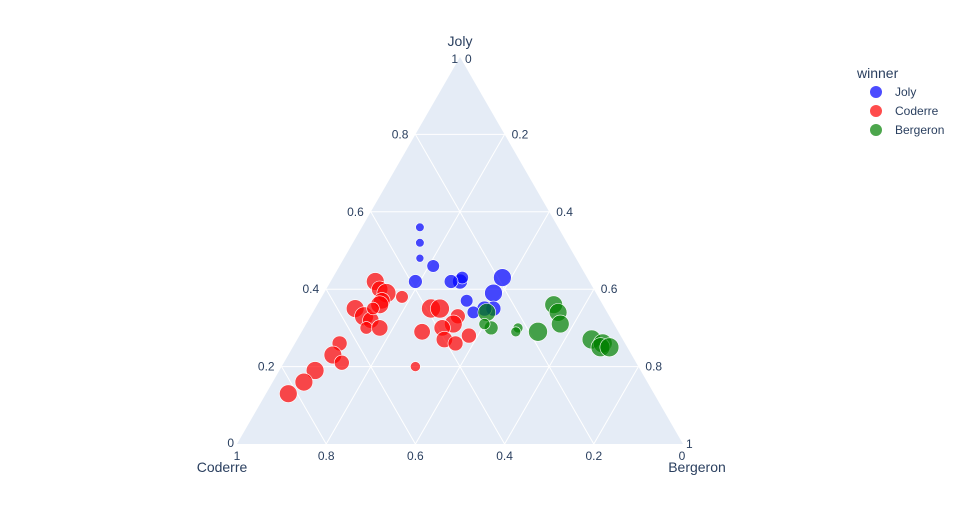 This screenshot has height=525, width=967. Describe the element at coordinates (593, 456) in the screenshot. I see `tick-label-b: 0.2` at that location.